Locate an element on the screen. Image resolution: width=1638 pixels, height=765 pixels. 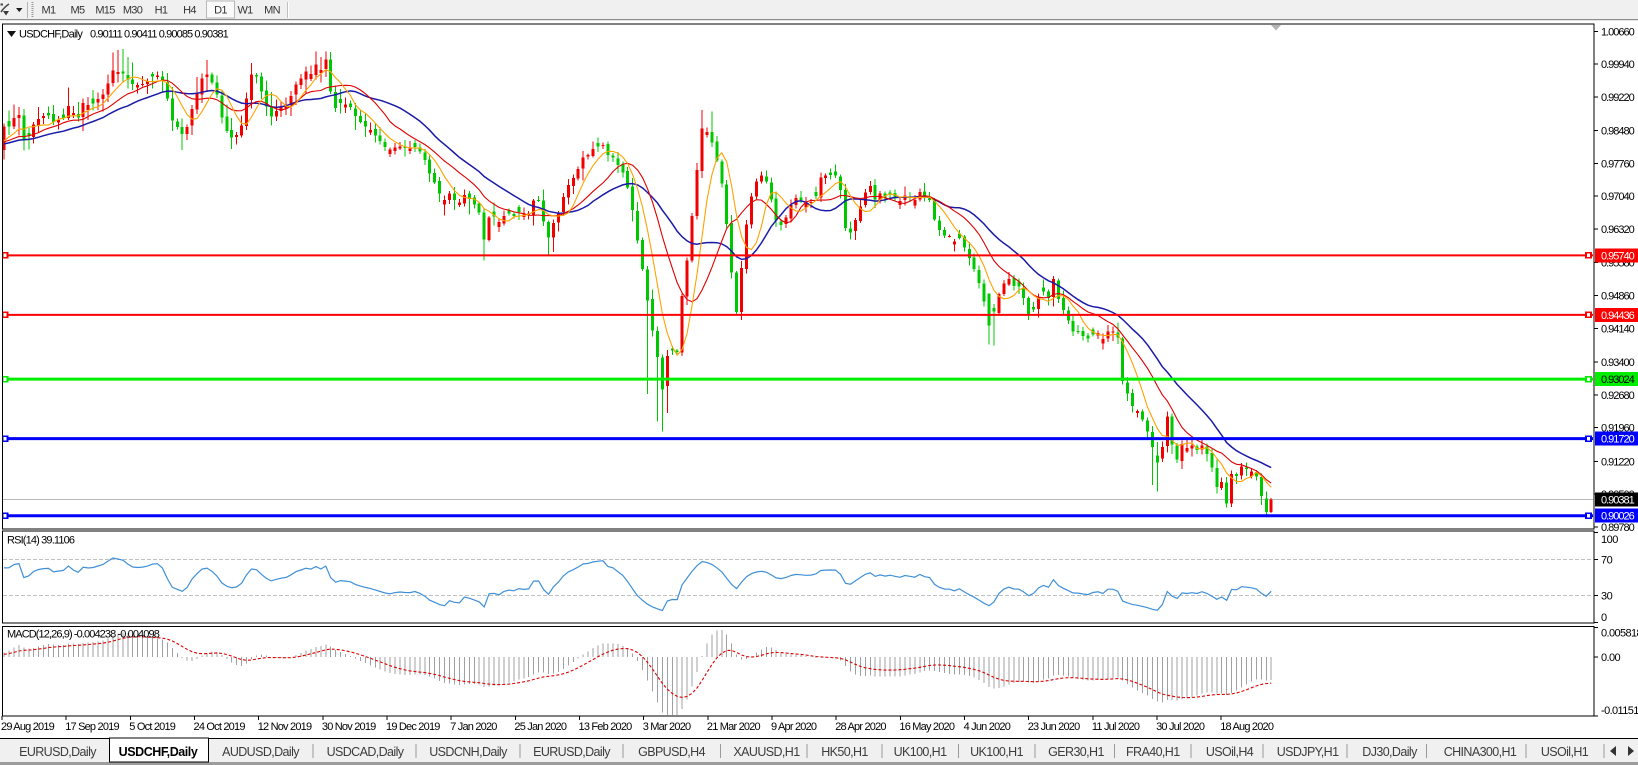
svg-text: 13 Feb 2020 is located at coordinates (606, 727).